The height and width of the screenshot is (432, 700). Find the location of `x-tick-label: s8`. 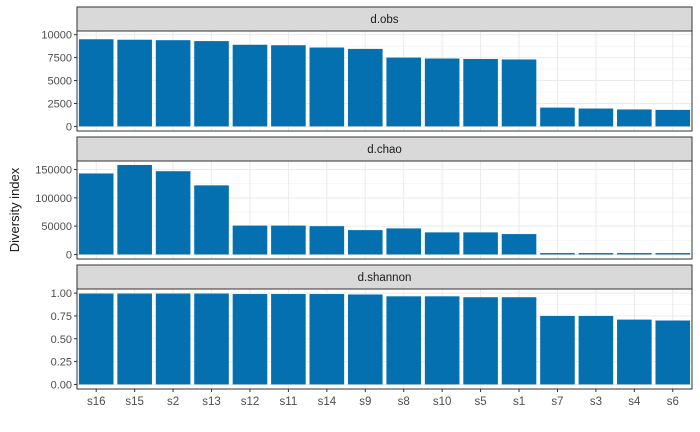

x-tick-label: s8 is located at coordinates (404, 402).